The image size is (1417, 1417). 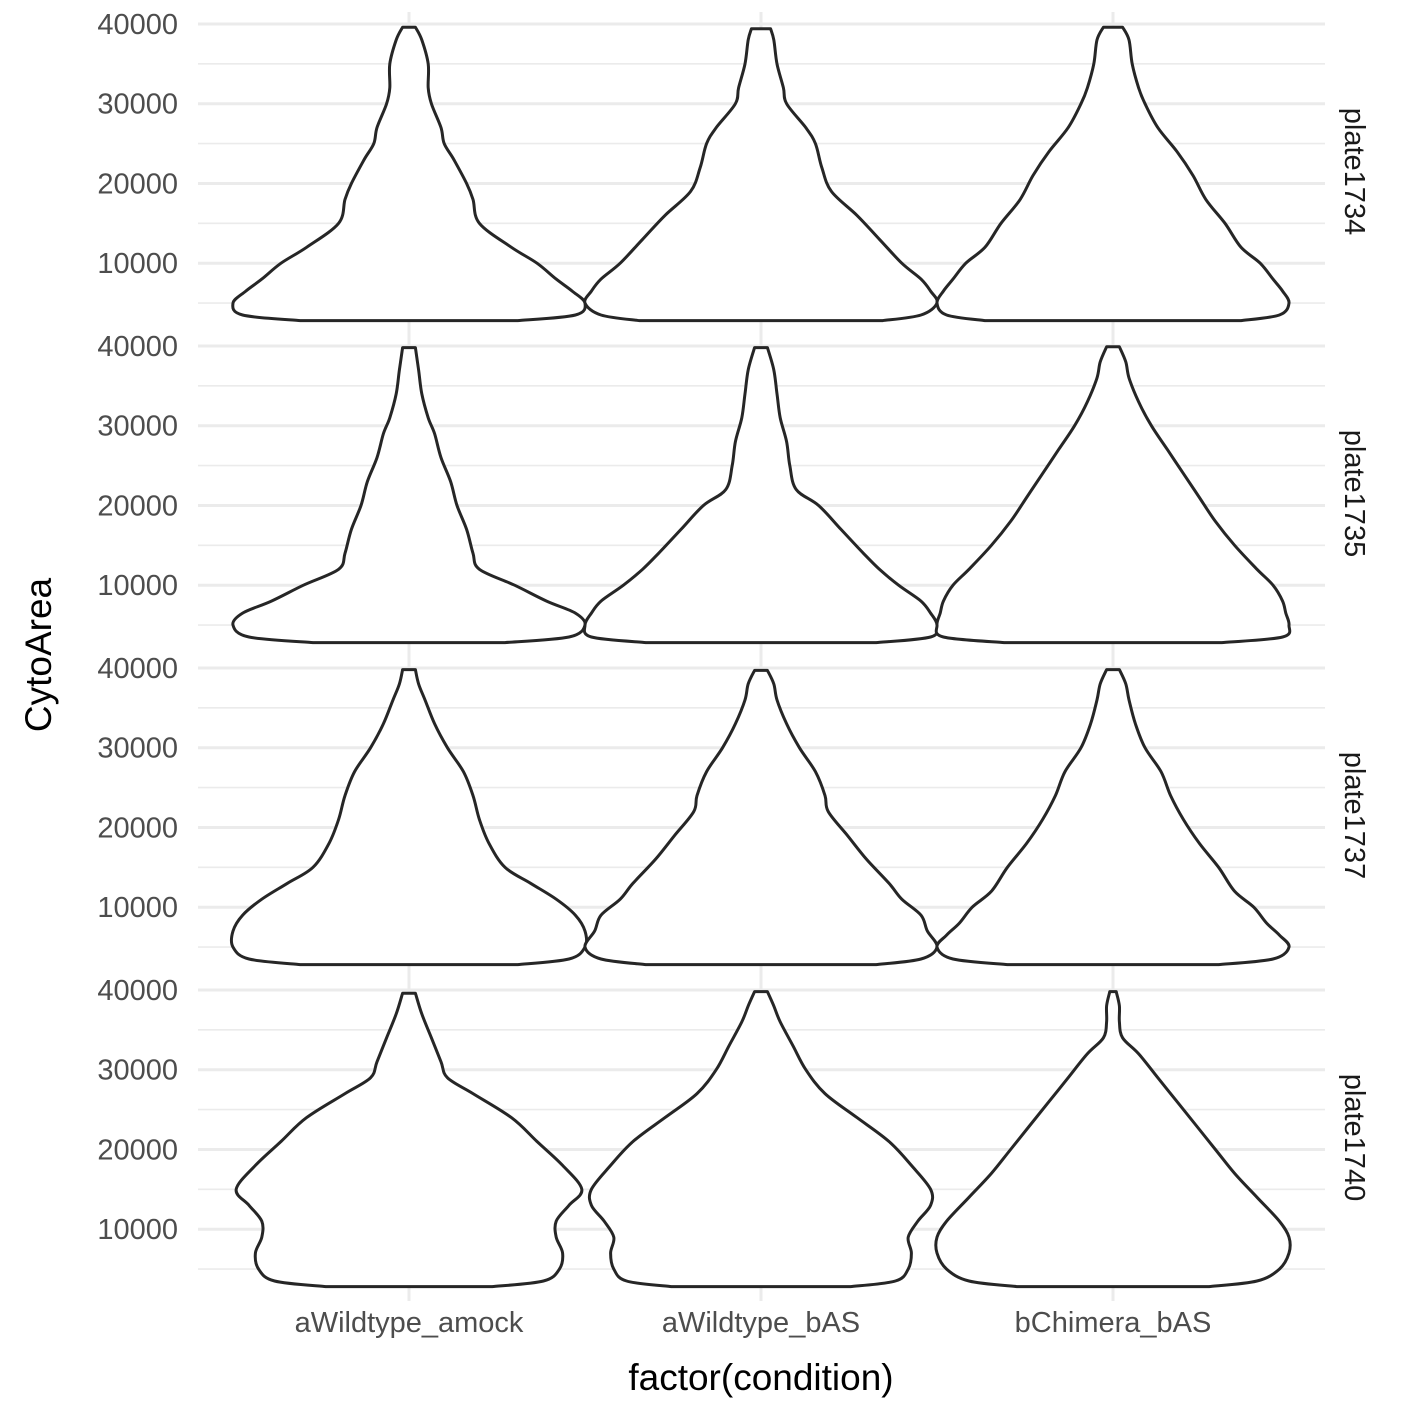 I want to click on x-tick-label: aWildtype_bAS, so click(x=761, y=1323).